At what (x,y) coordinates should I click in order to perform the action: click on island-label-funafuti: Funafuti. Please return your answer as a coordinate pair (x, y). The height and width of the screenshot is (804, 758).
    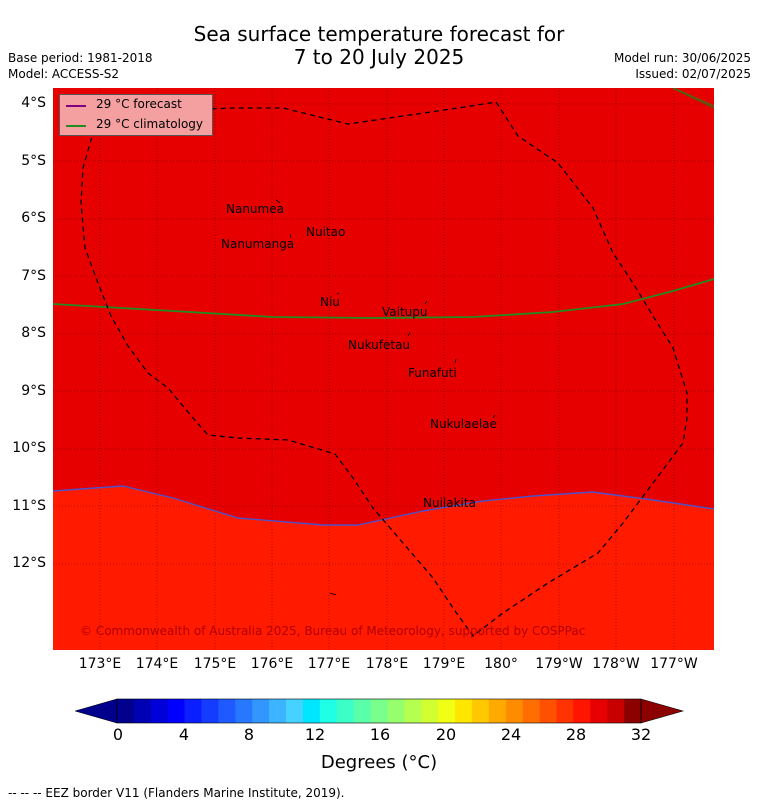
    Looking at the image, I should click on (432, 373).